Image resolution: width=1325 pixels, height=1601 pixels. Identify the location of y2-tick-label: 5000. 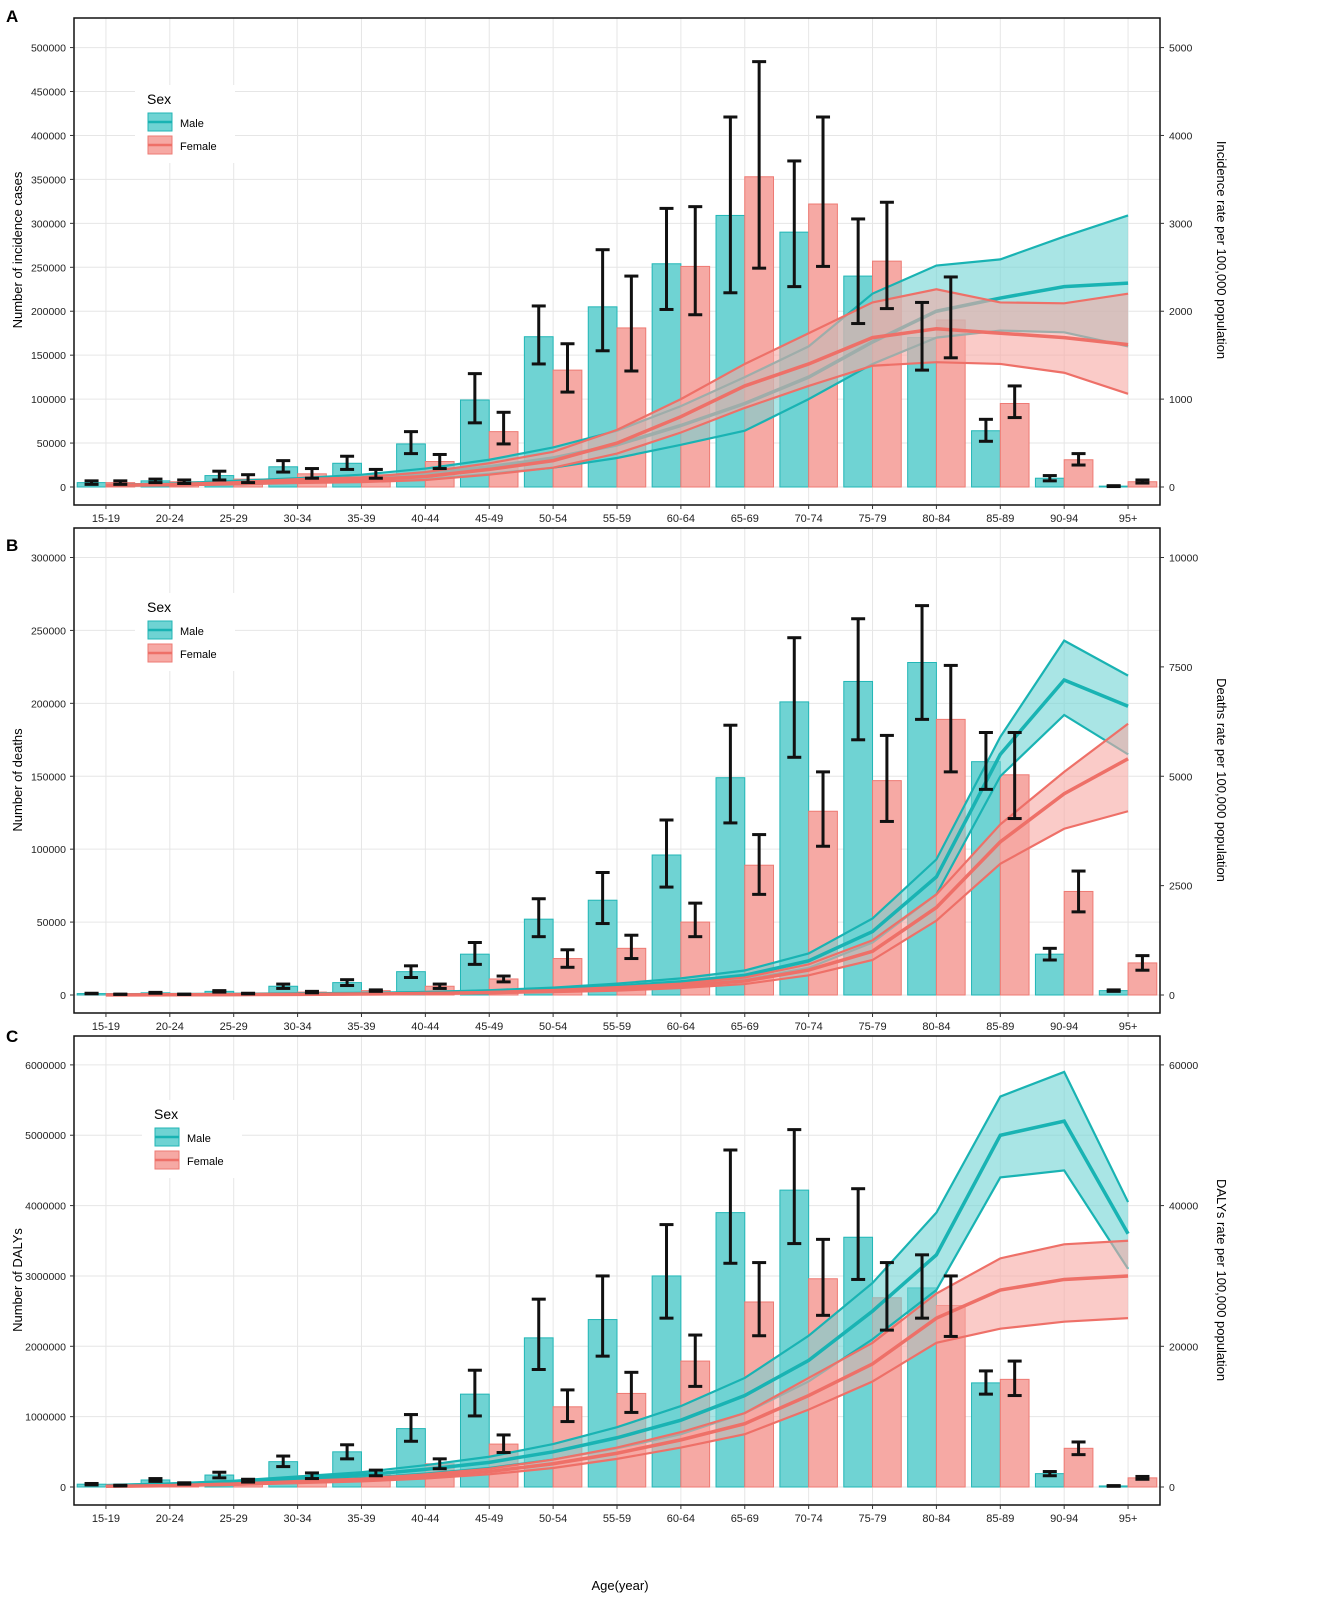
(1181, 49).